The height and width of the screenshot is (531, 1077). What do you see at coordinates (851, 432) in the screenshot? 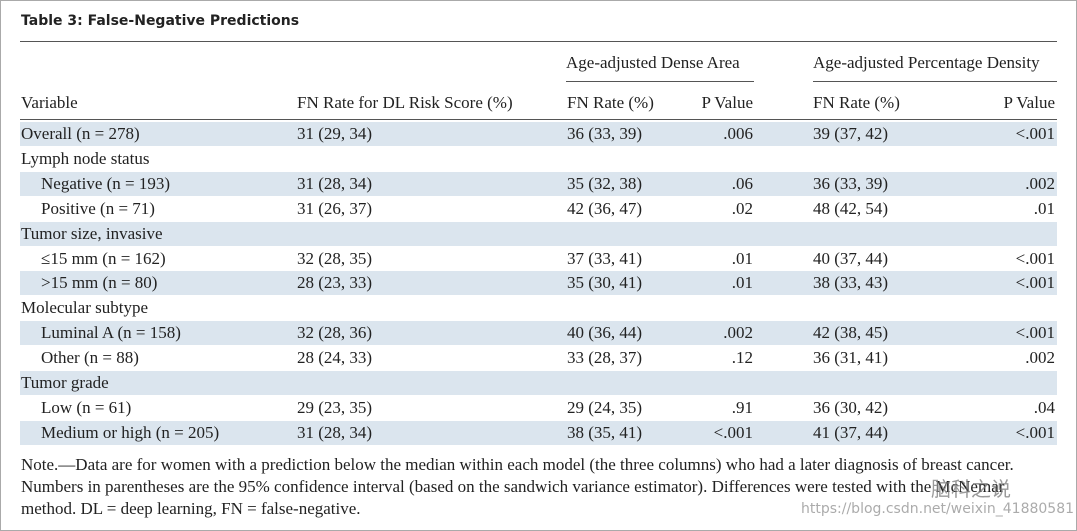
I see `cell: 41 (37, 44)` at bounding box center [851, 432].